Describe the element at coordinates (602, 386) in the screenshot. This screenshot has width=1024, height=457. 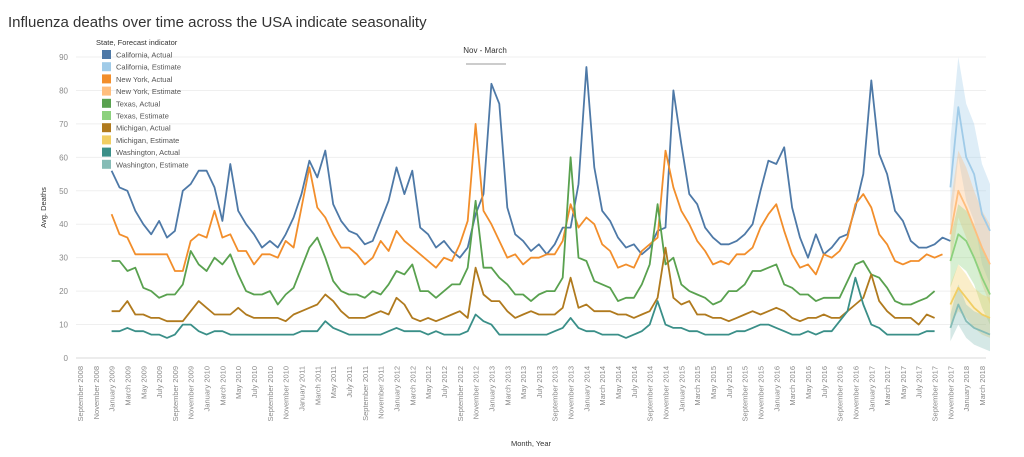
I see `x-tick-label: March 2014` at that location.